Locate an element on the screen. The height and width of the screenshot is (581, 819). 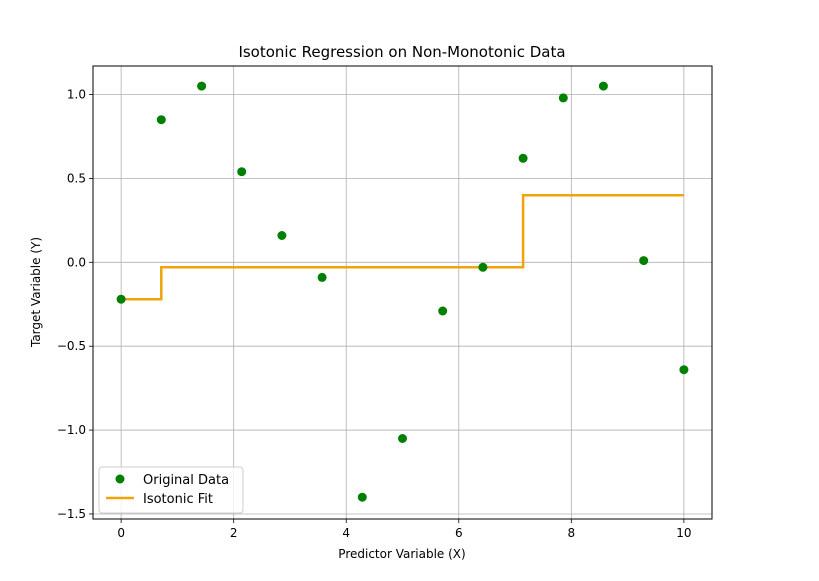
x-tick-label: 6 is located at coordinates (459, 533).